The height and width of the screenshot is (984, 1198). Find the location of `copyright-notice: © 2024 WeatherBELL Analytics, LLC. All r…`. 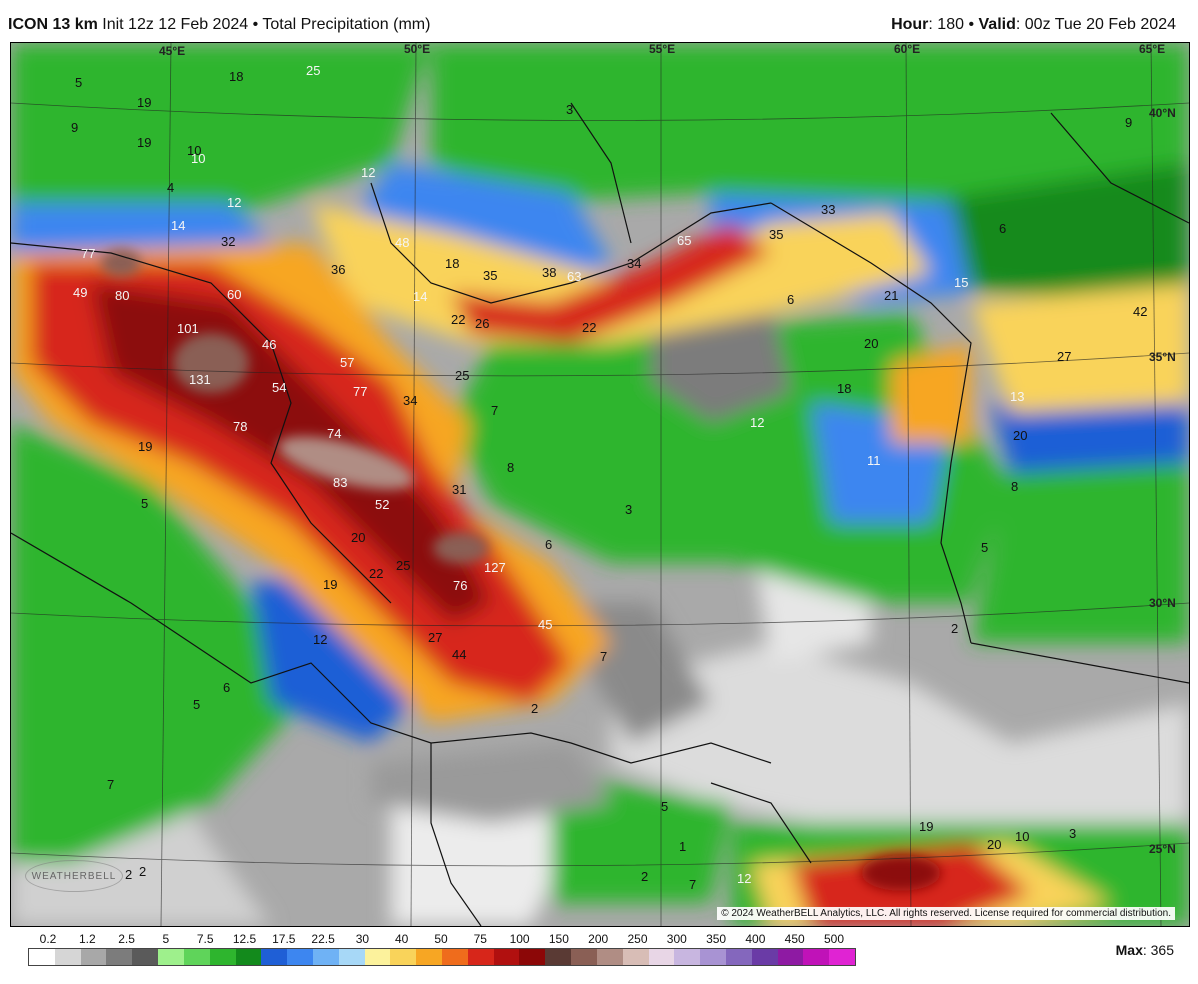

copyright-notice: © 2024 WeatherBELL Analytics, LLC. All r… is located at coordinates (946, 913).